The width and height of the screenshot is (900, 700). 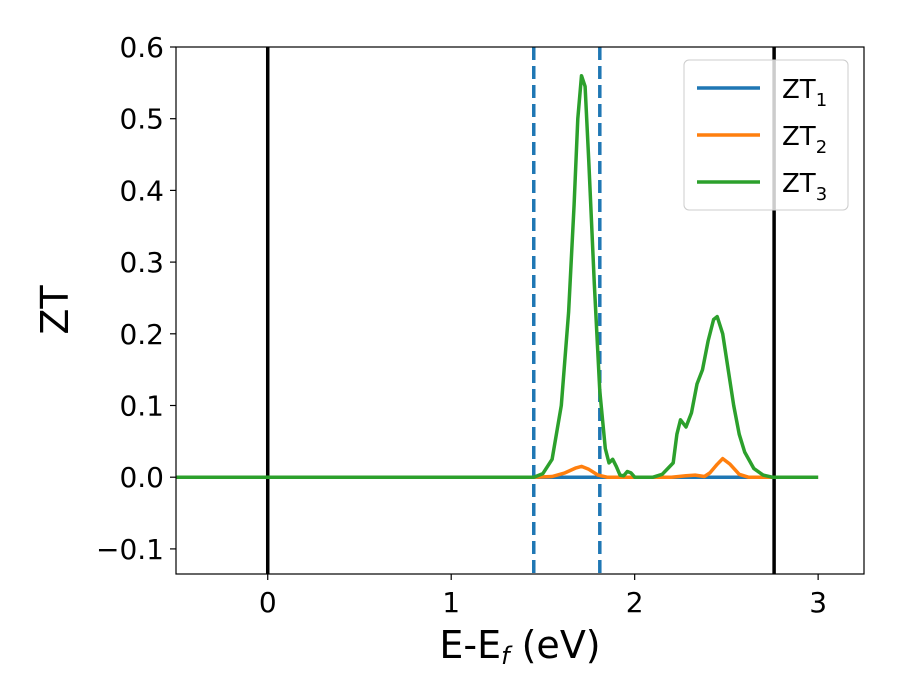 I want to click on x-tick-label: 1, so click(x=451, y=602).